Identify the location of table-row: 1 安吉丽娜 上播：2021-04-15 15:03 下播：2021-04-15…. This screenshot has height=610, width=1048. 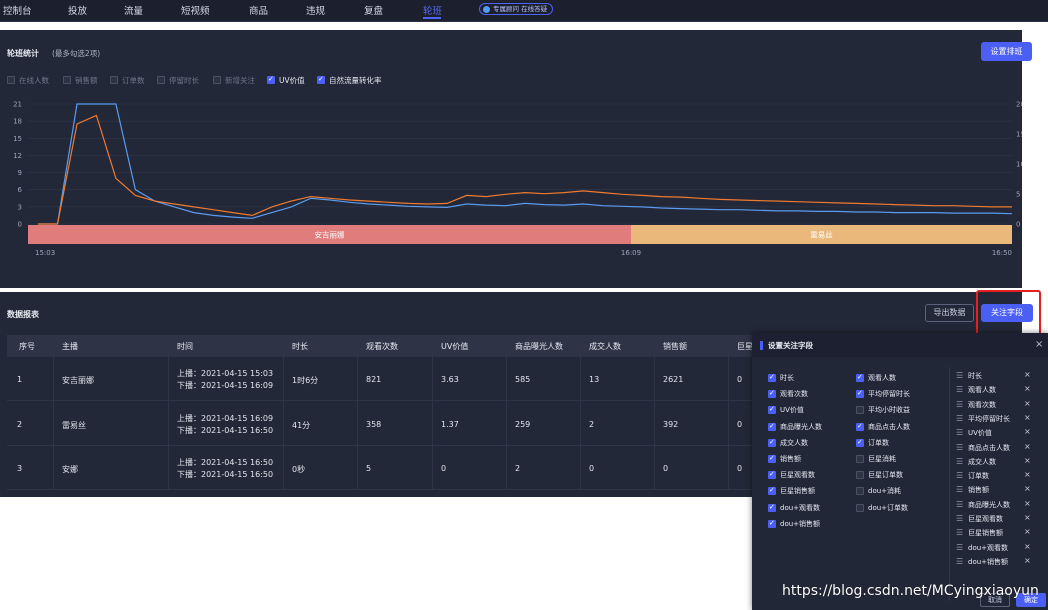
(514, 379).